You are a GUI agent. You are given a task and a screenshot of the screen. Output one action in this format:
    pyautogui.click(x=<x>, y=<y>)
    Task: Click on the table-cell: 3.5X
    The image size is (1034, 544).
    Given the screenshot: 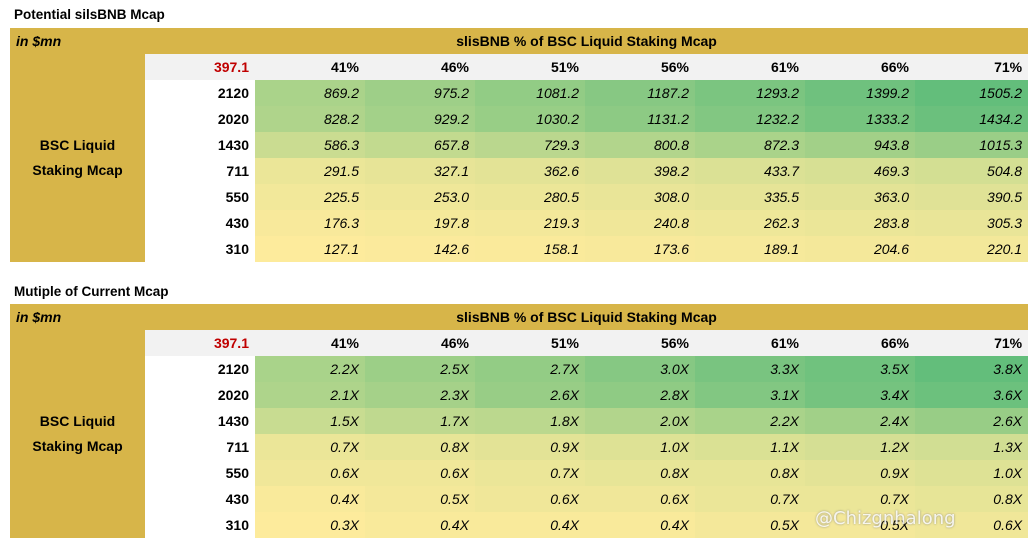 What is the action you would take?
    pyautogui.click(x=860, y=369)
    